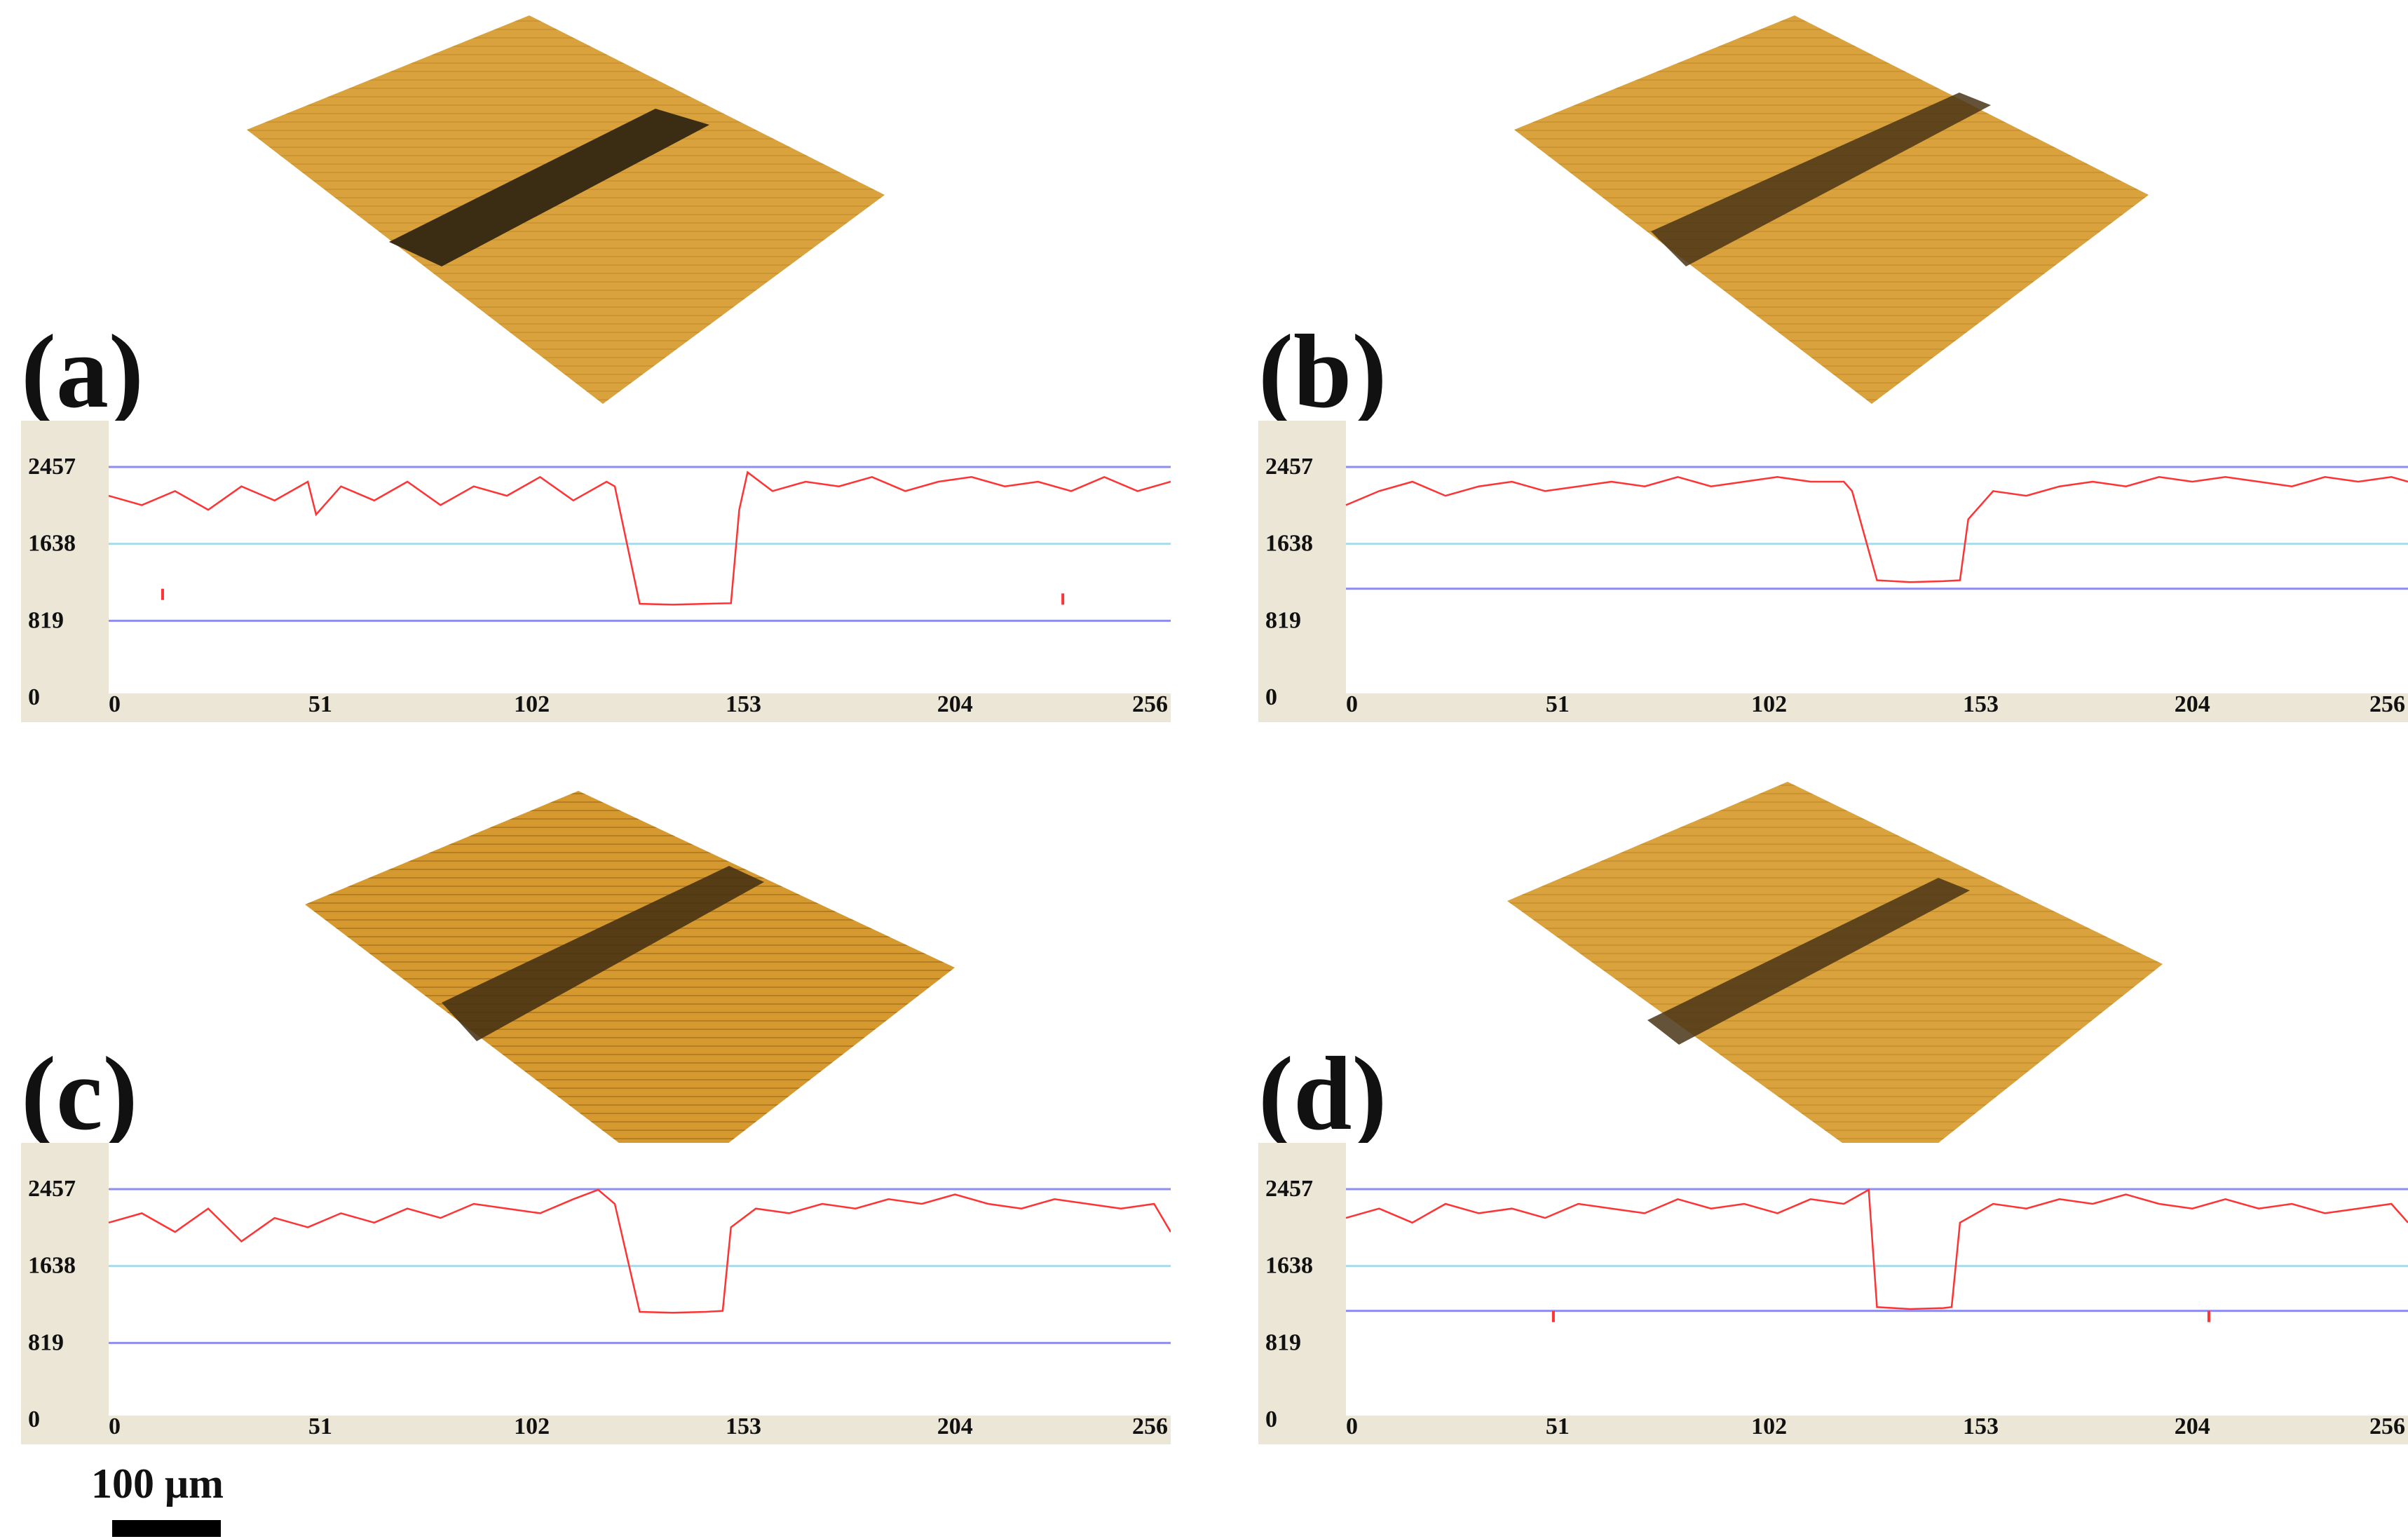 This screenshot has height=1539, width=2408. Describe the element at coordinates (157, 1483) in the screenshot. I see `scale-bar-label: 100 μm` at that location.